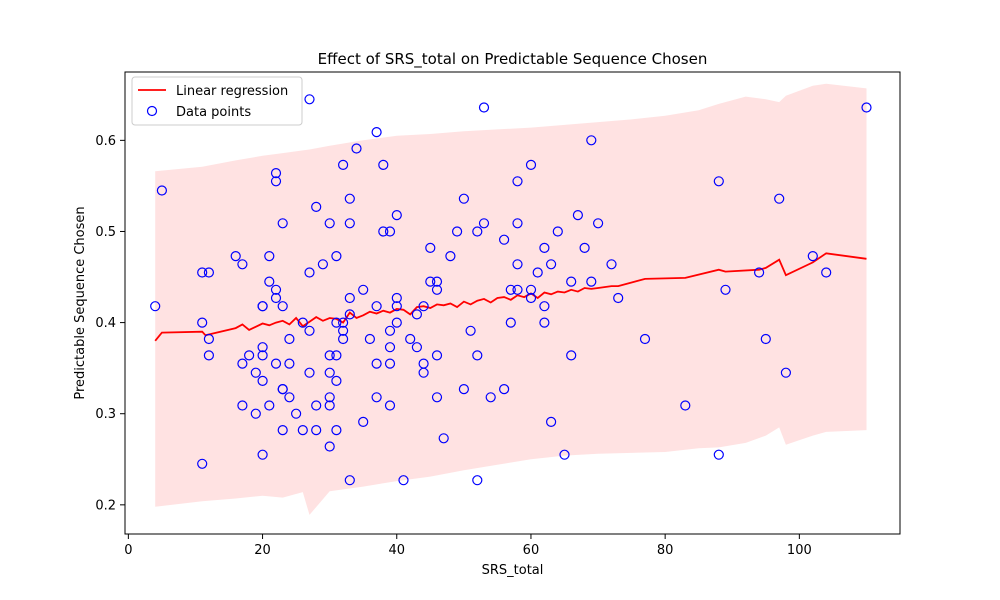 This screenshot has height=600, width=1000. I want to click on legend-circle-marker, so click(152, 111).